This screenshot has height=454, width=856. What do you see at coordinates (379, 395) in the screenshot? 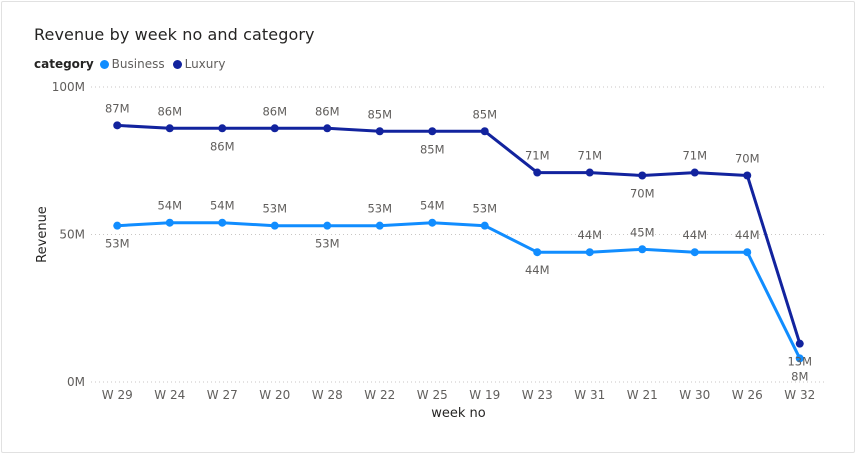
I see `x-tick-label: W 22` at bounding box center [379, 395].